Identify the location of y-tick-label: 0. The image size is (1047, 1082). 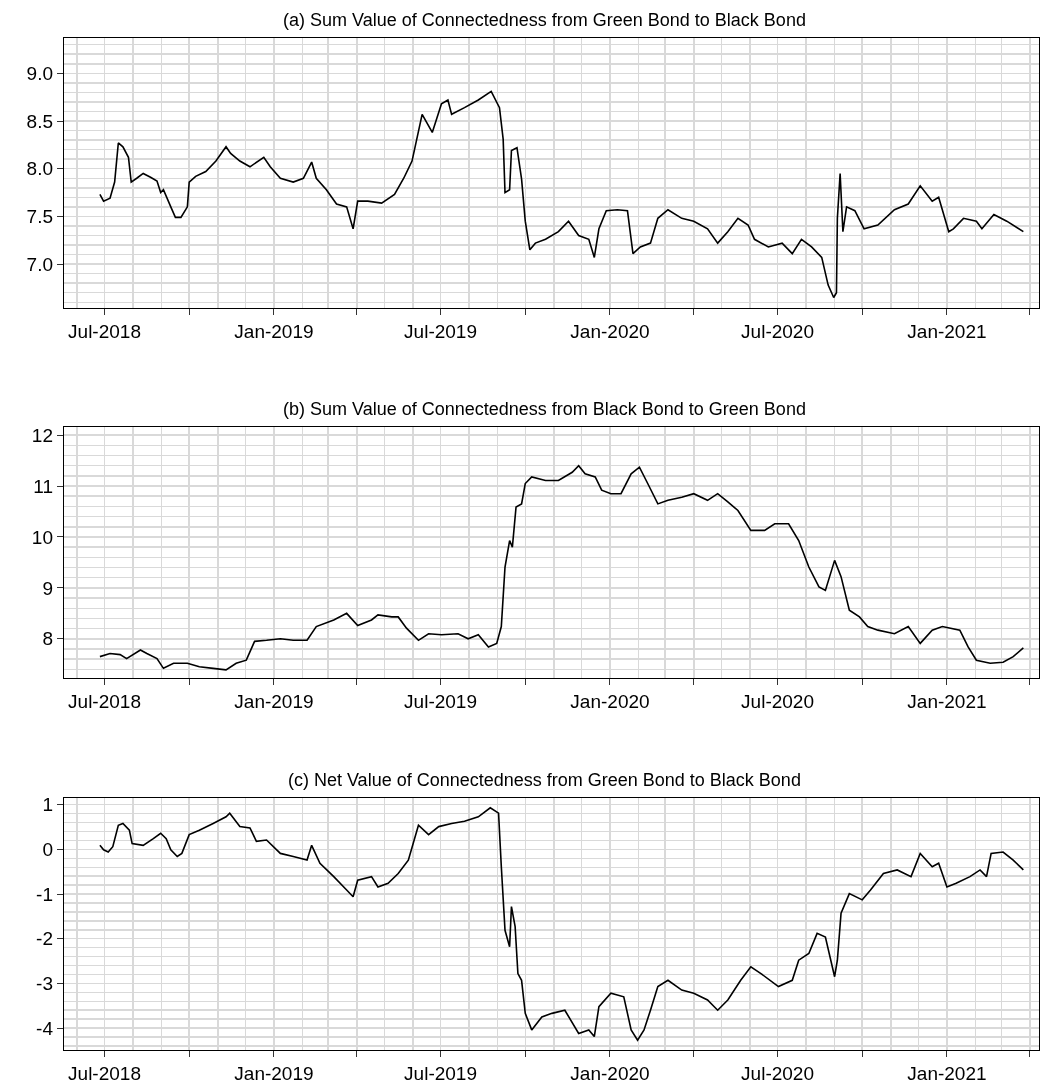
(47, 850).